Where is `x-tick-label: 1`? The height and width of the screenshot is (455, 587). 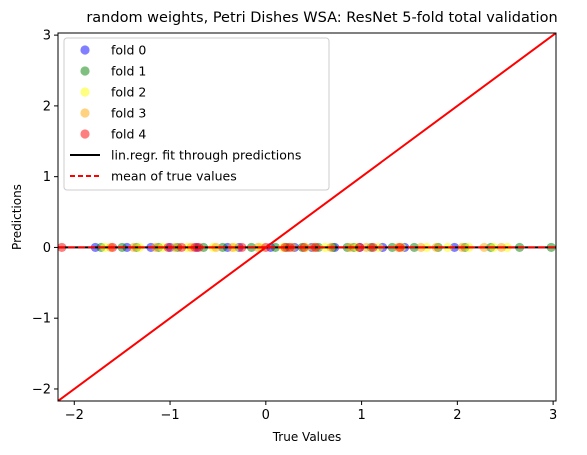
x-tick-label: 1 is located at coordinates (361, 415).